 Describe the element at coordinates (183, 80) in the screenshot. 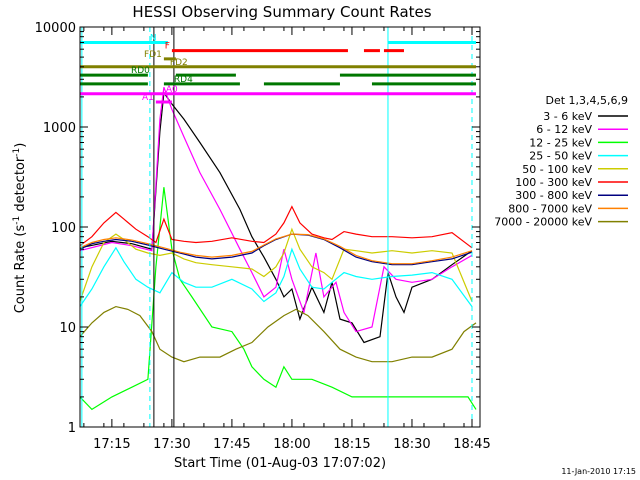

I see `flag-label-rd4: RD4` at that location.